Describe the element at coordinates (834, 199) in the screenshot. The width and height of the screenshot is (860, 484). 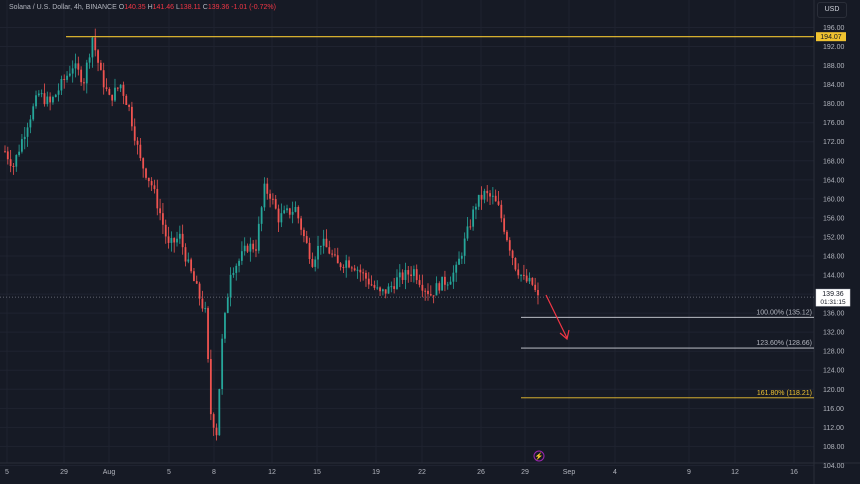
I see `price-tick-label: 160.00` at that location.